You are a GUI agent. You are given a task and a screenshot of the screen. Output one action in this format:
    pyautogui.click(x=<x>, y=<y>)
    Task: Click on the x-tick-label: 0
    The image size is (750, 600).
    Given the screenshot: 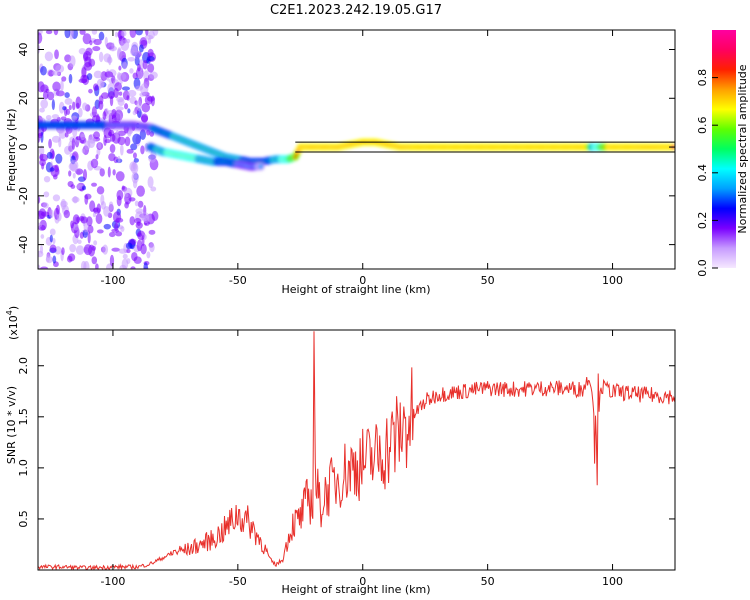 What is the action you would take?
    pyautogui.click(x=362, y=581)
    